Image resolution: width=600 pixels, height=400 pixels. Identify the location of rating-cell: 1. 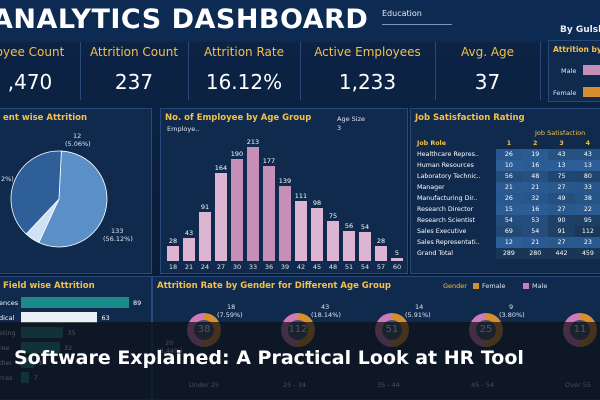
(509, 143).